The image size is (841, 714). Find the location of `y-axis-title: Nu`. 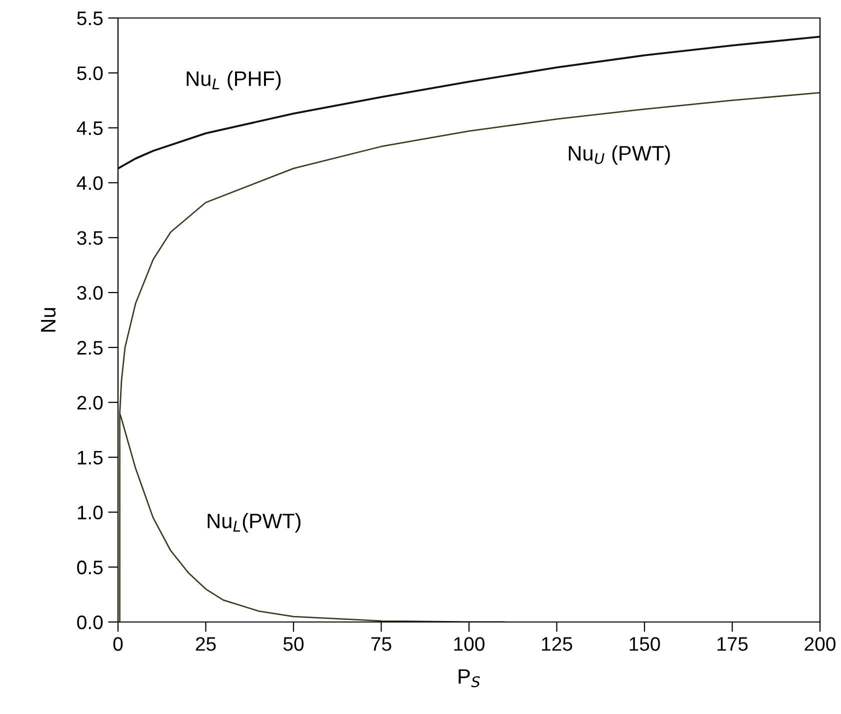

y-axis-title: Nu is located at coordinates (48, 320).